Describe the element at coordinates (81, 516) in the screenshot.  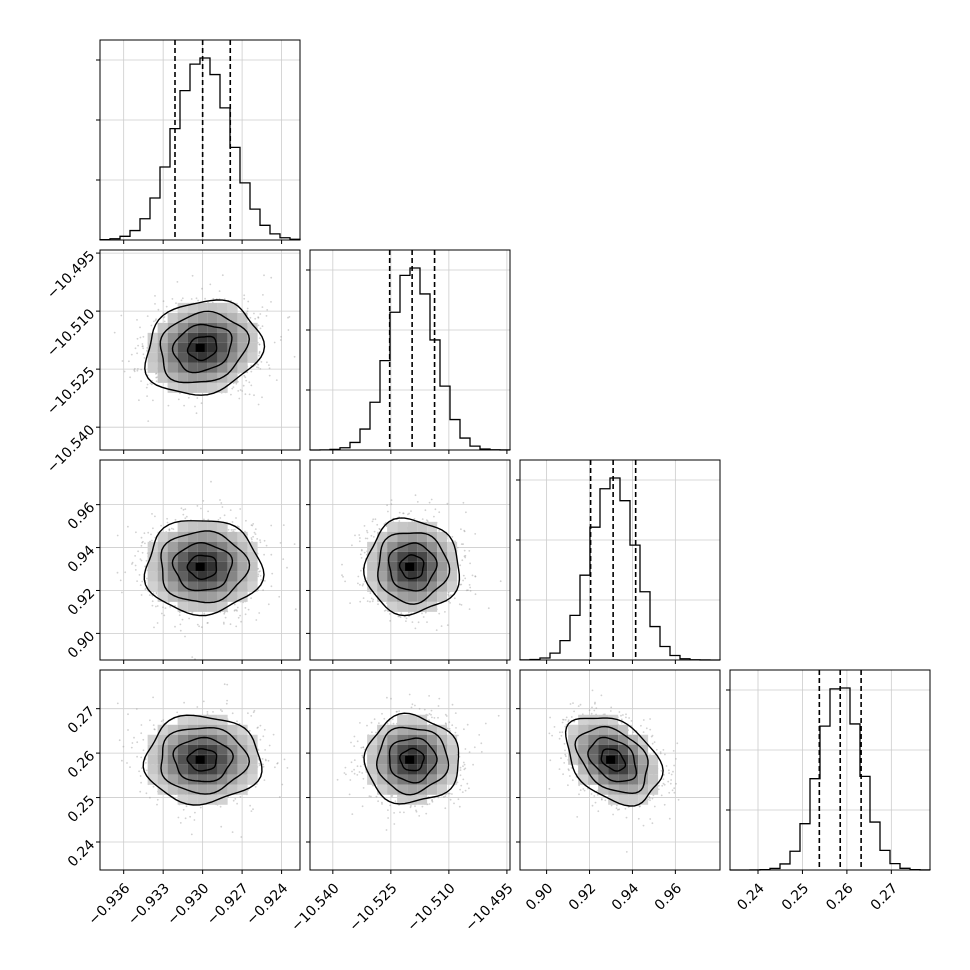
I see `y-tick-label: 0.96` at that location.